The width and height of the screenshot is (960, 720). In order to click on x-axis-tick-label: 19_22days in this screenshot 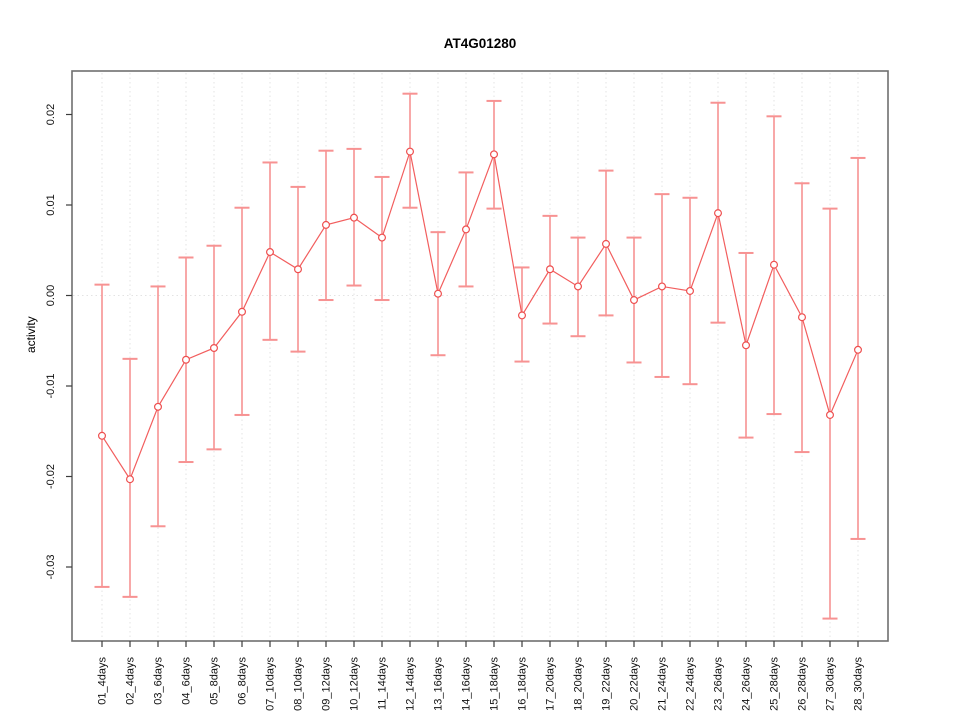, I will do `click(607, 684)`.